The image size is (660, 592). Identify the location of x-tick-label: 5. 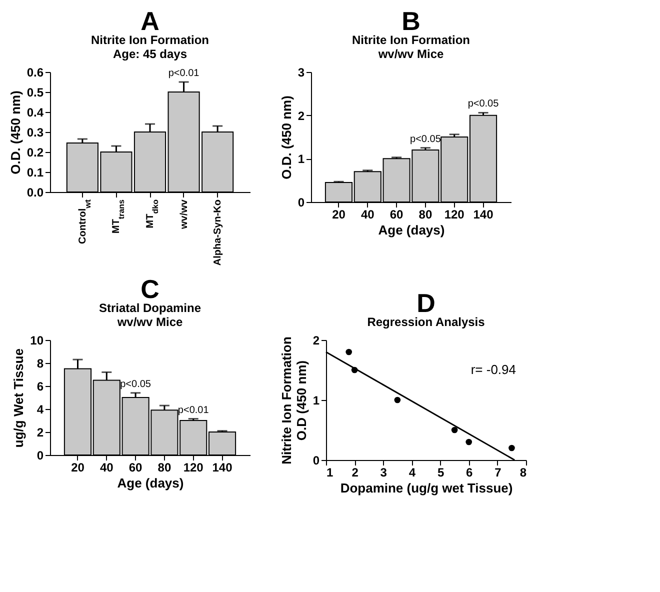
(440, 473).